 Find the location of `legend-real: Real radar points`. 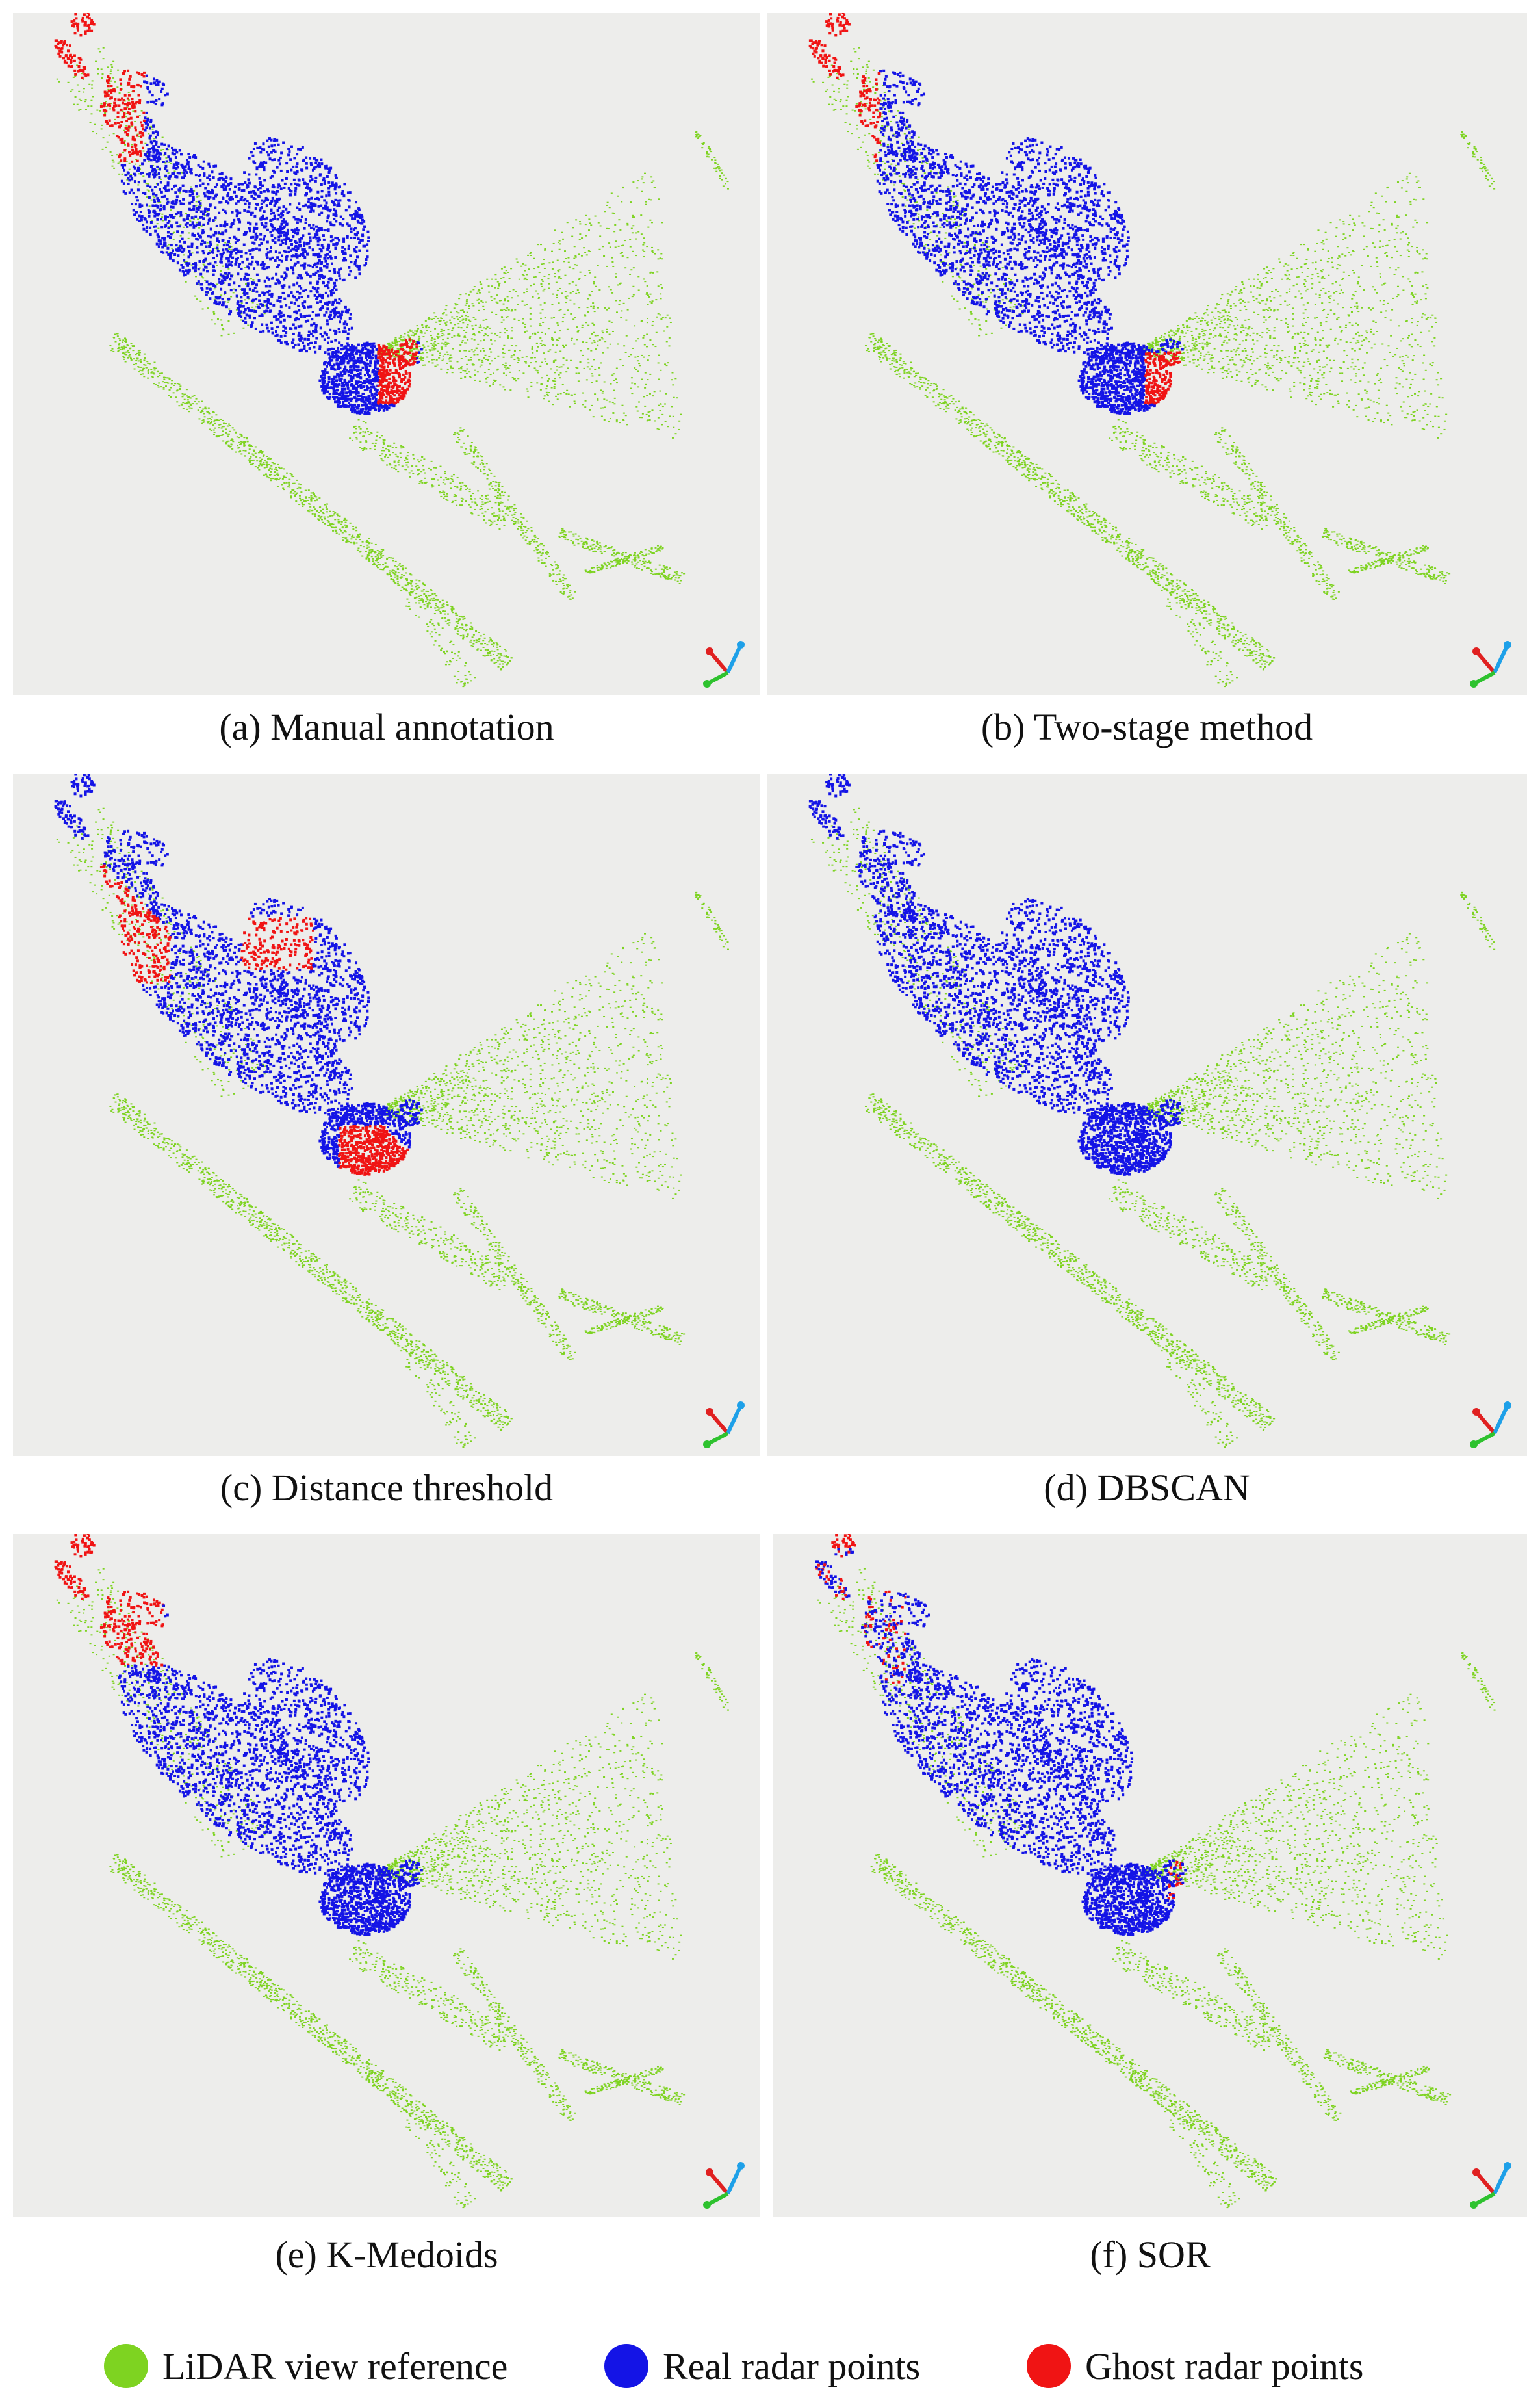

legend-real: Real radar points is located at coordinates (762, 2366).